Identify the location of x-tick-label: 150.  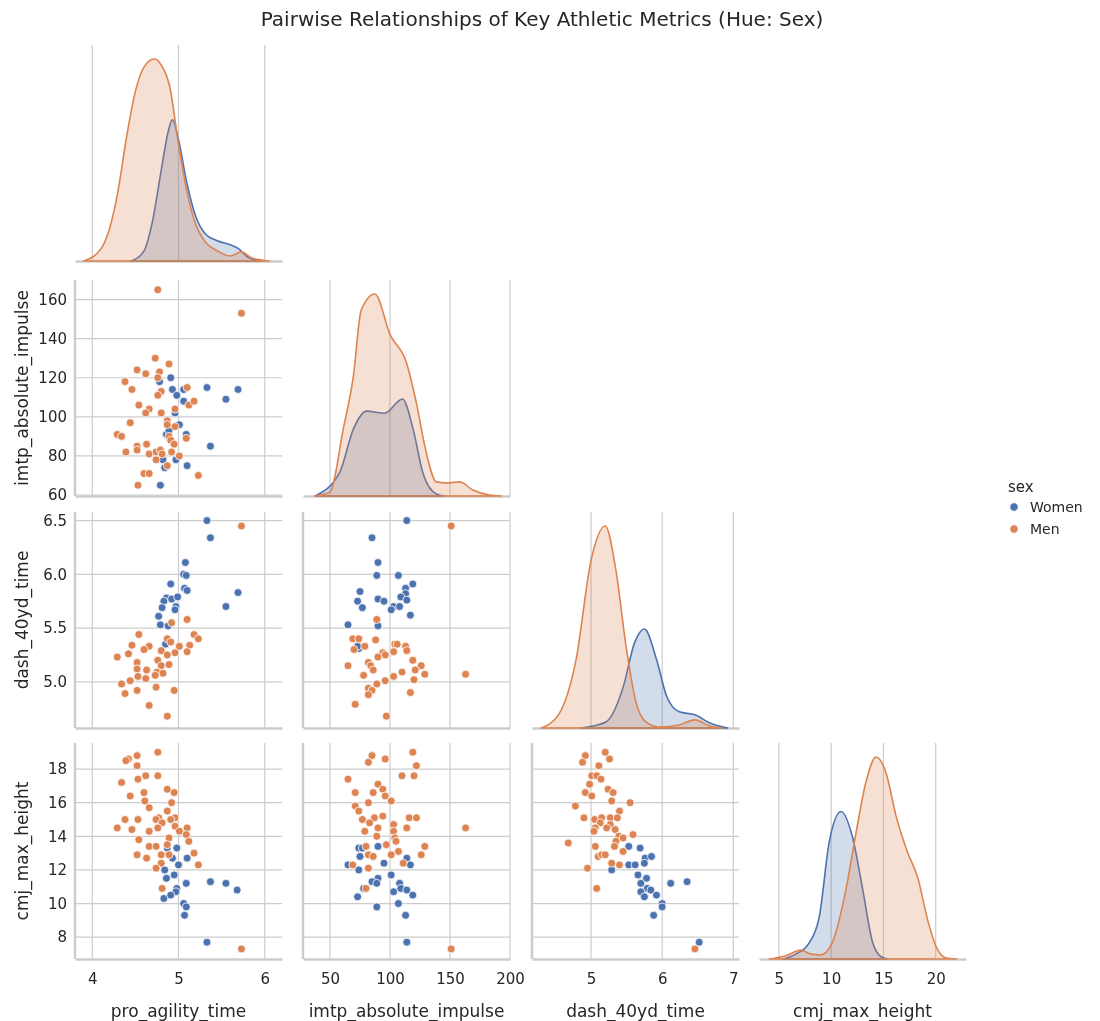
(450, 978).